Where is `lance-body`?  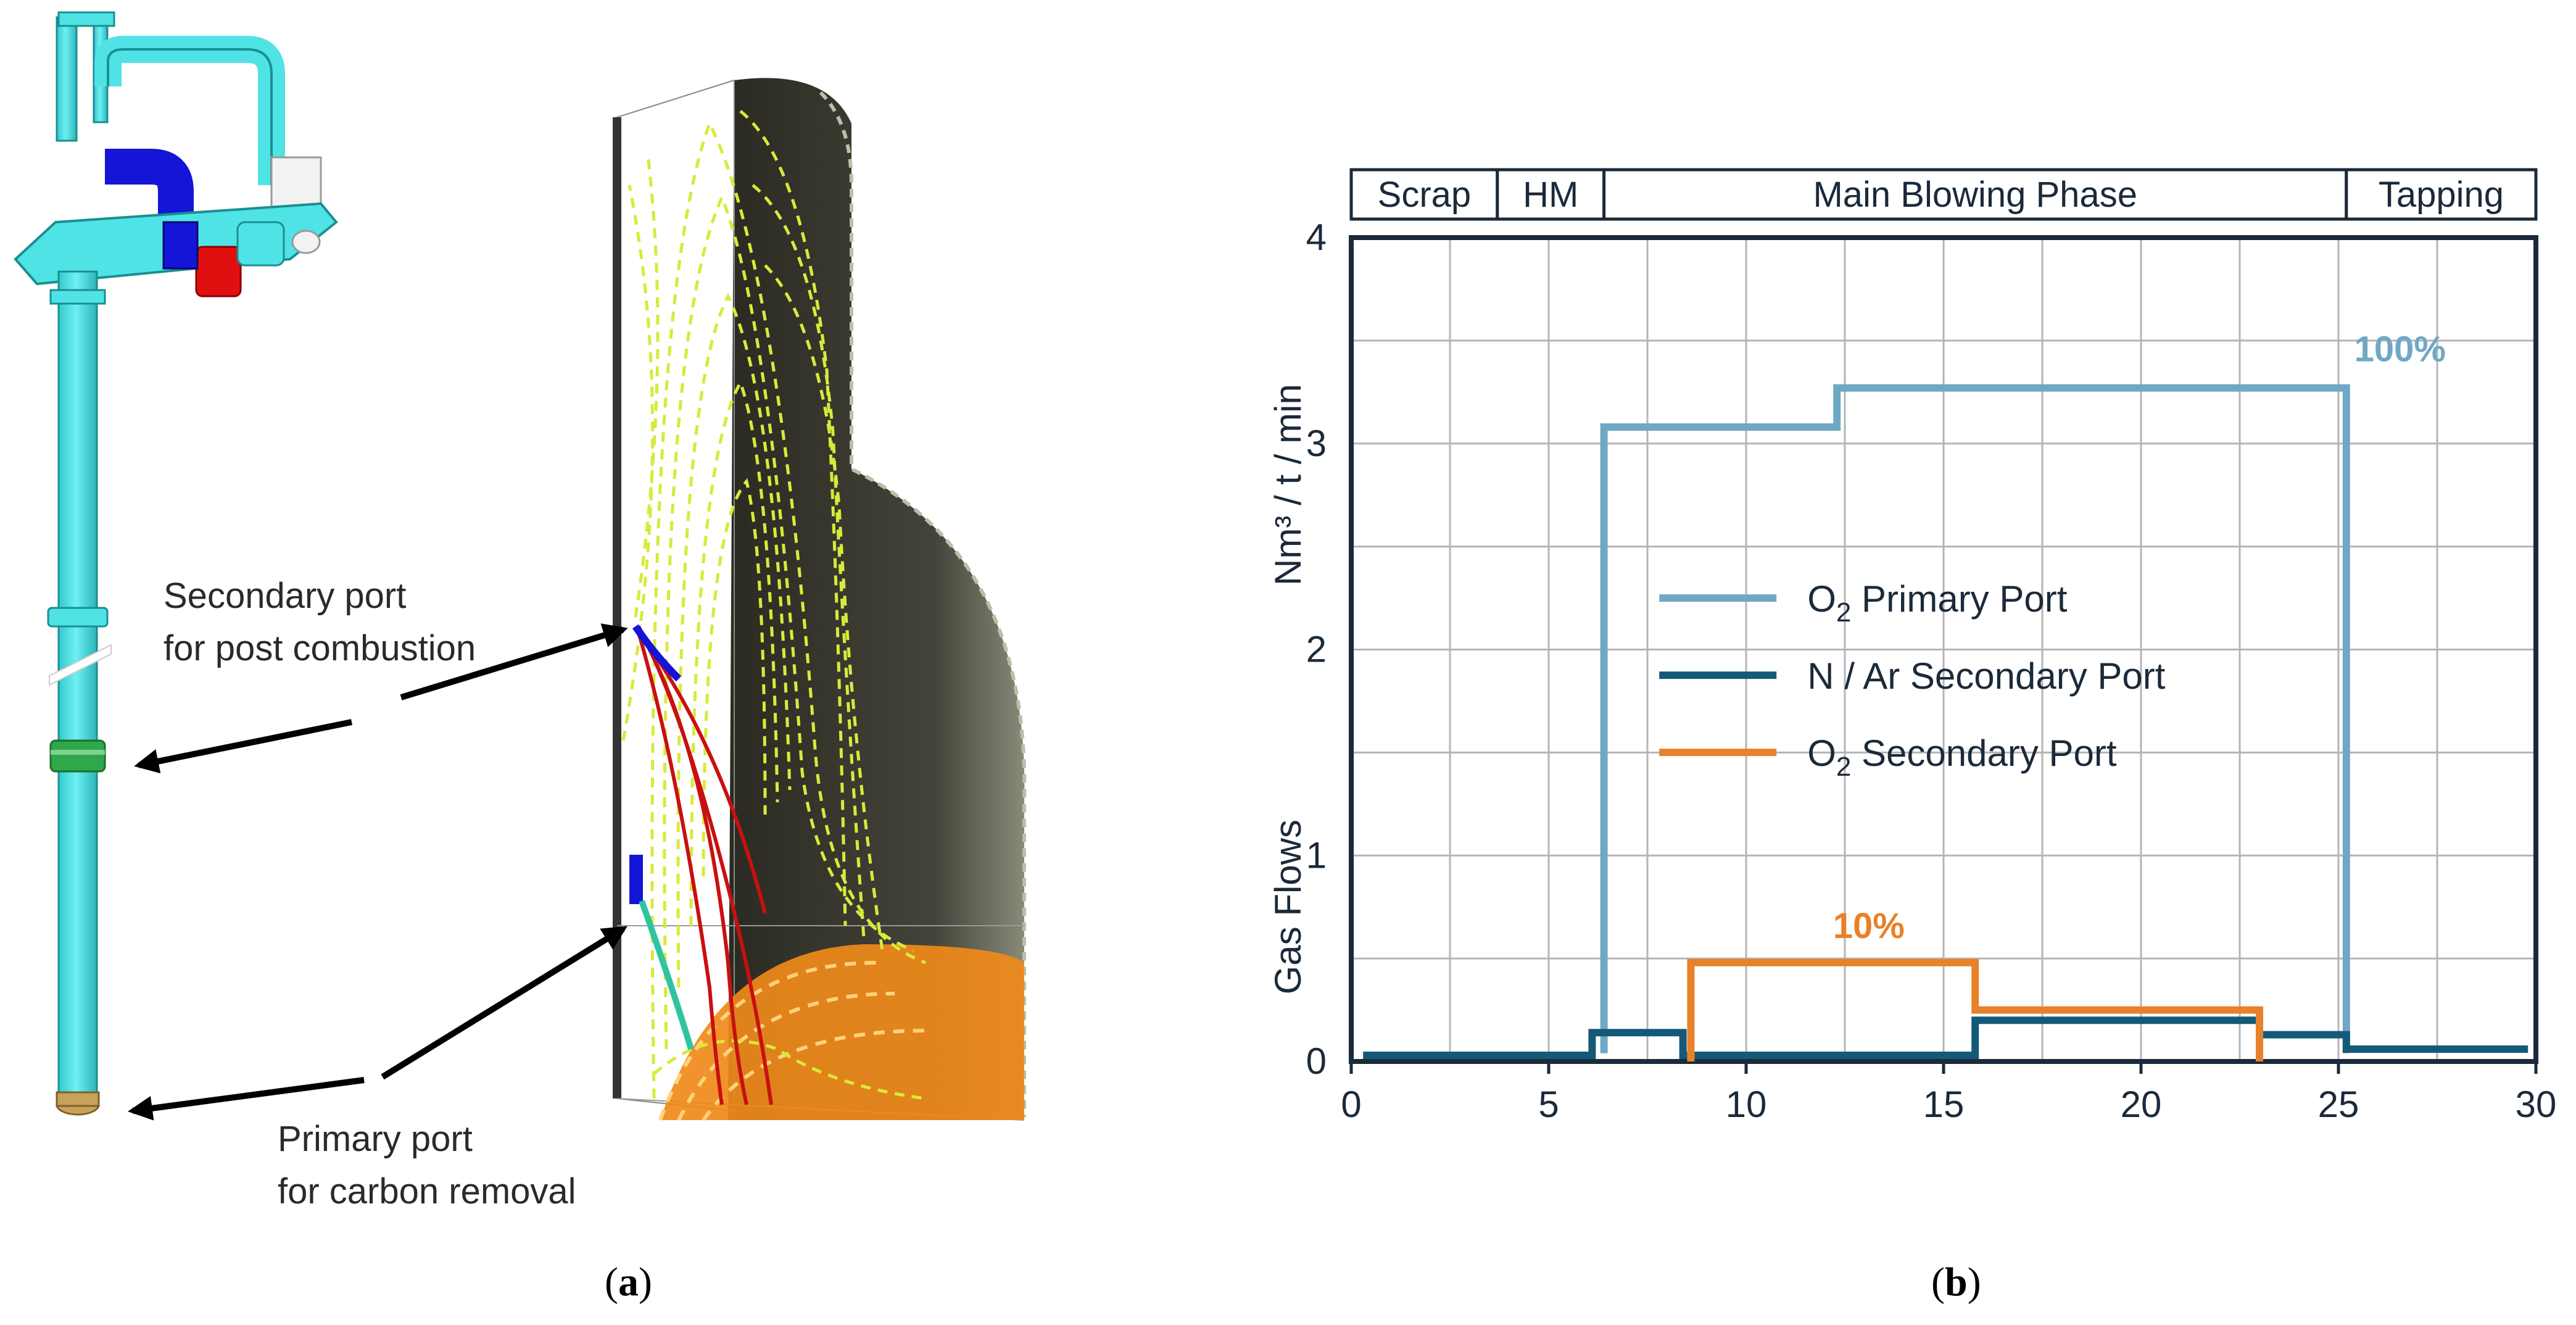 lance-body is located at coordinates (77, 685).